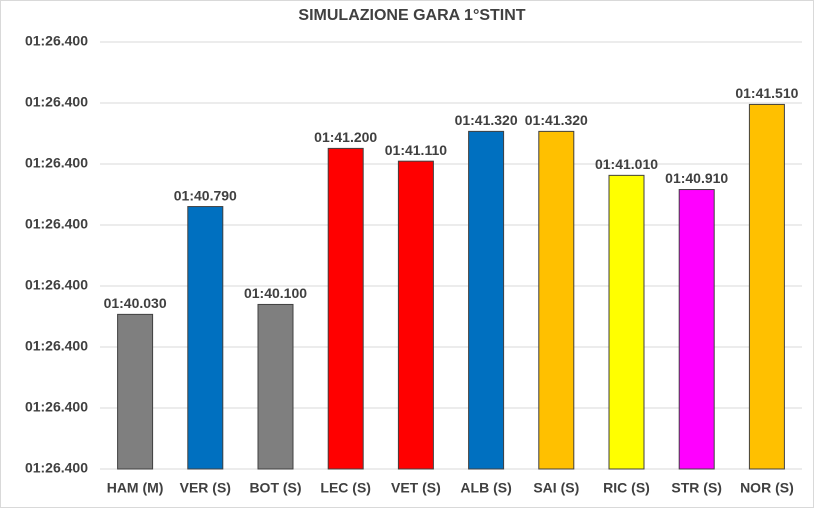  What do you see at coordinates (135, 488) in the screenshot?
I see `x-tick-label: HAM (M)` at bounding box center [135, 488].